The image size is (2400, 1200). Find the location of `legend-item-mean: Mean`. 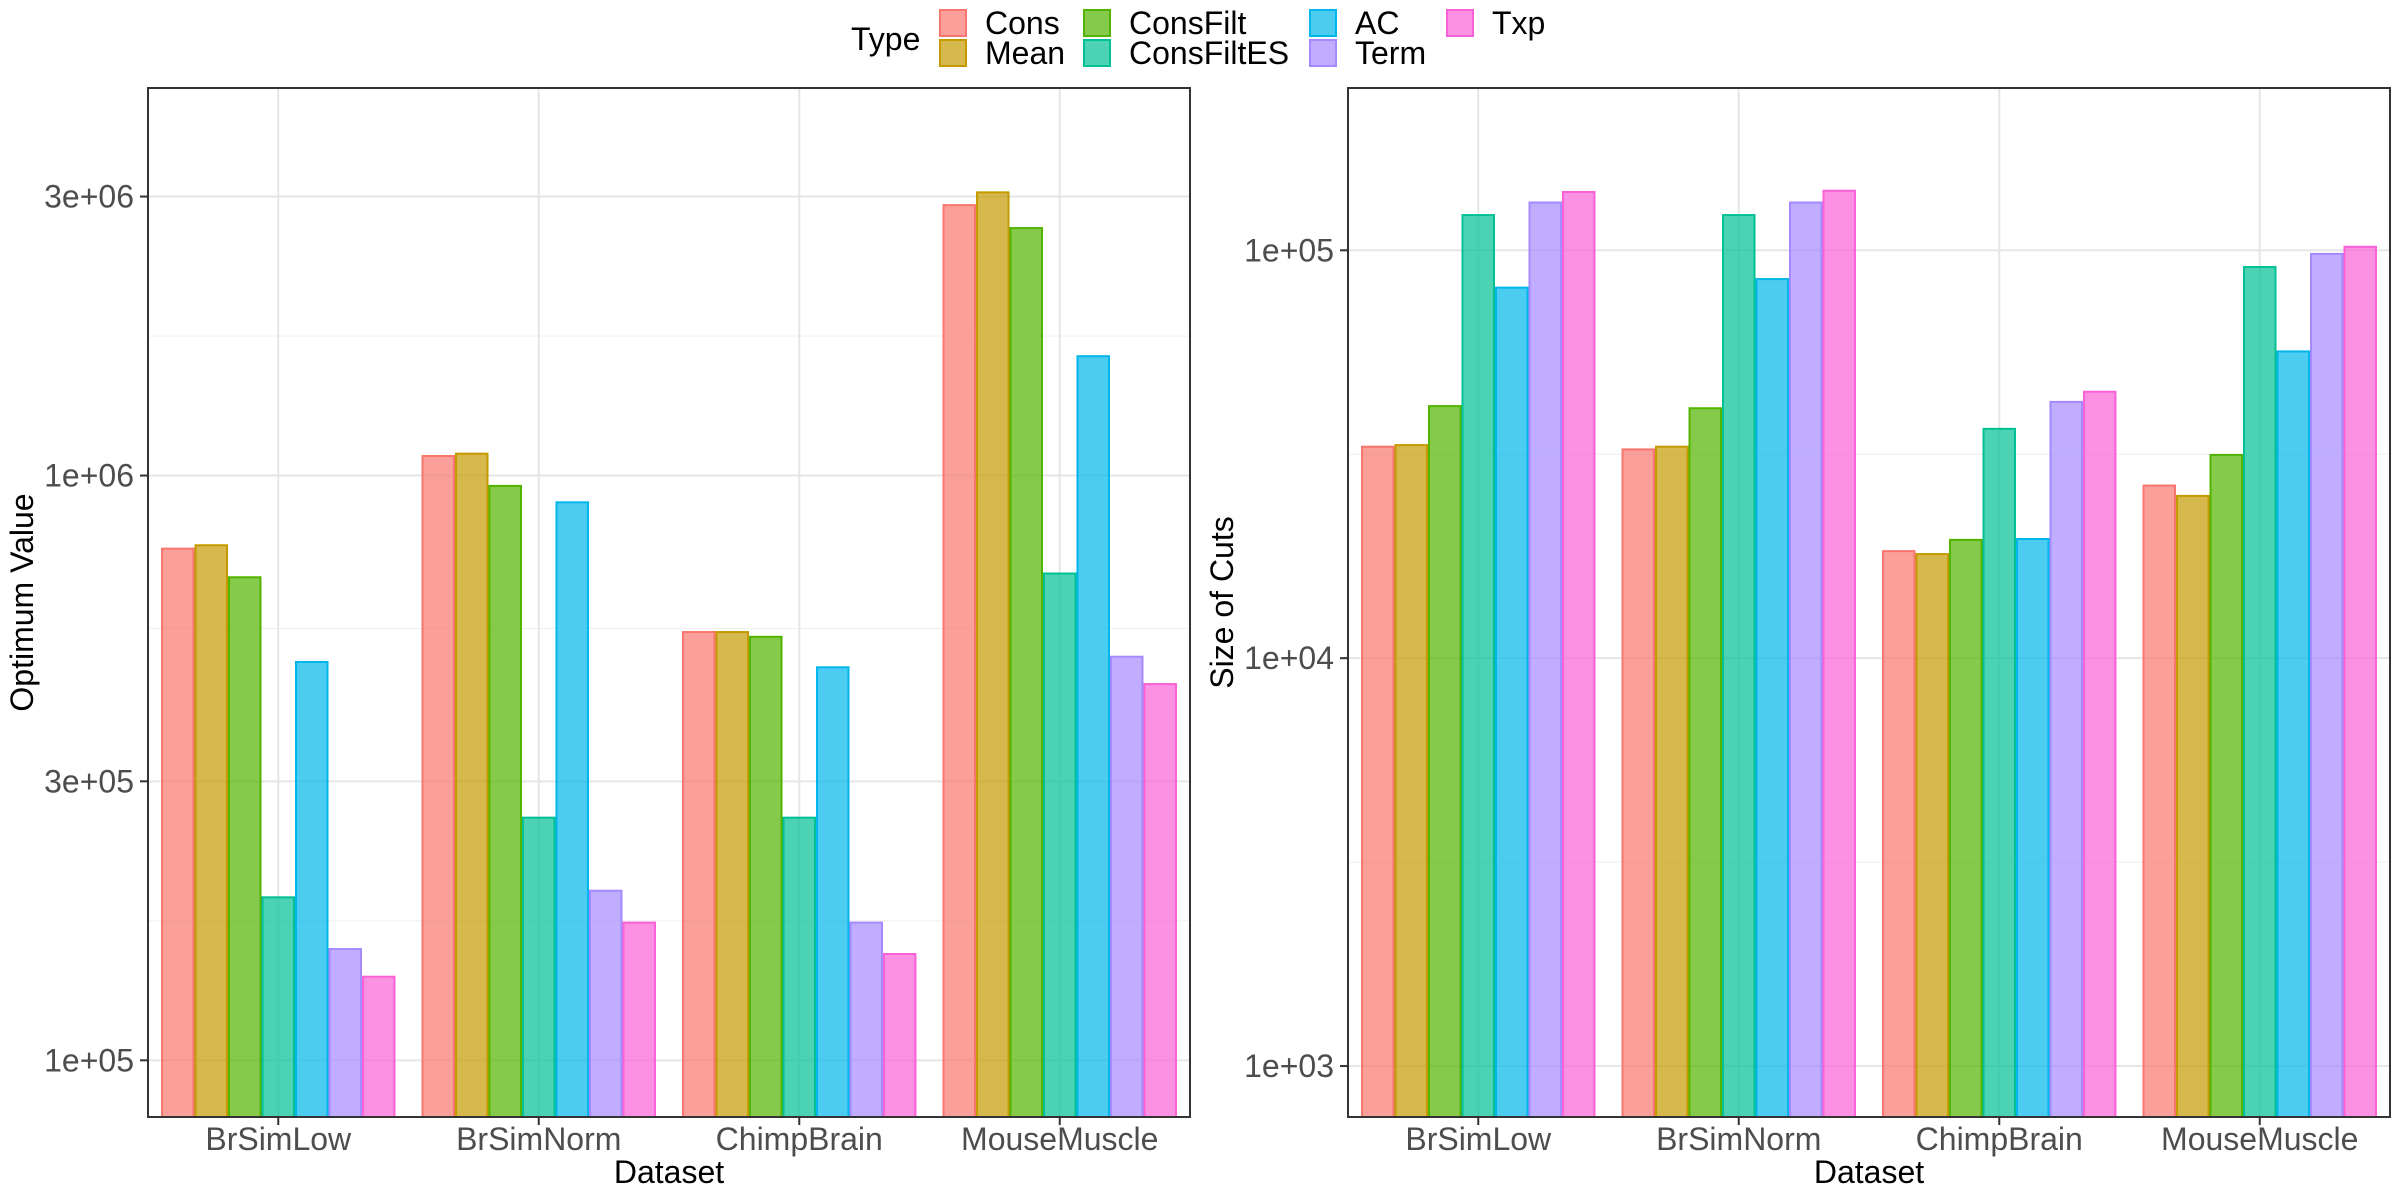

legend-item-mean: Mean is located at coordinates (1002, 53).